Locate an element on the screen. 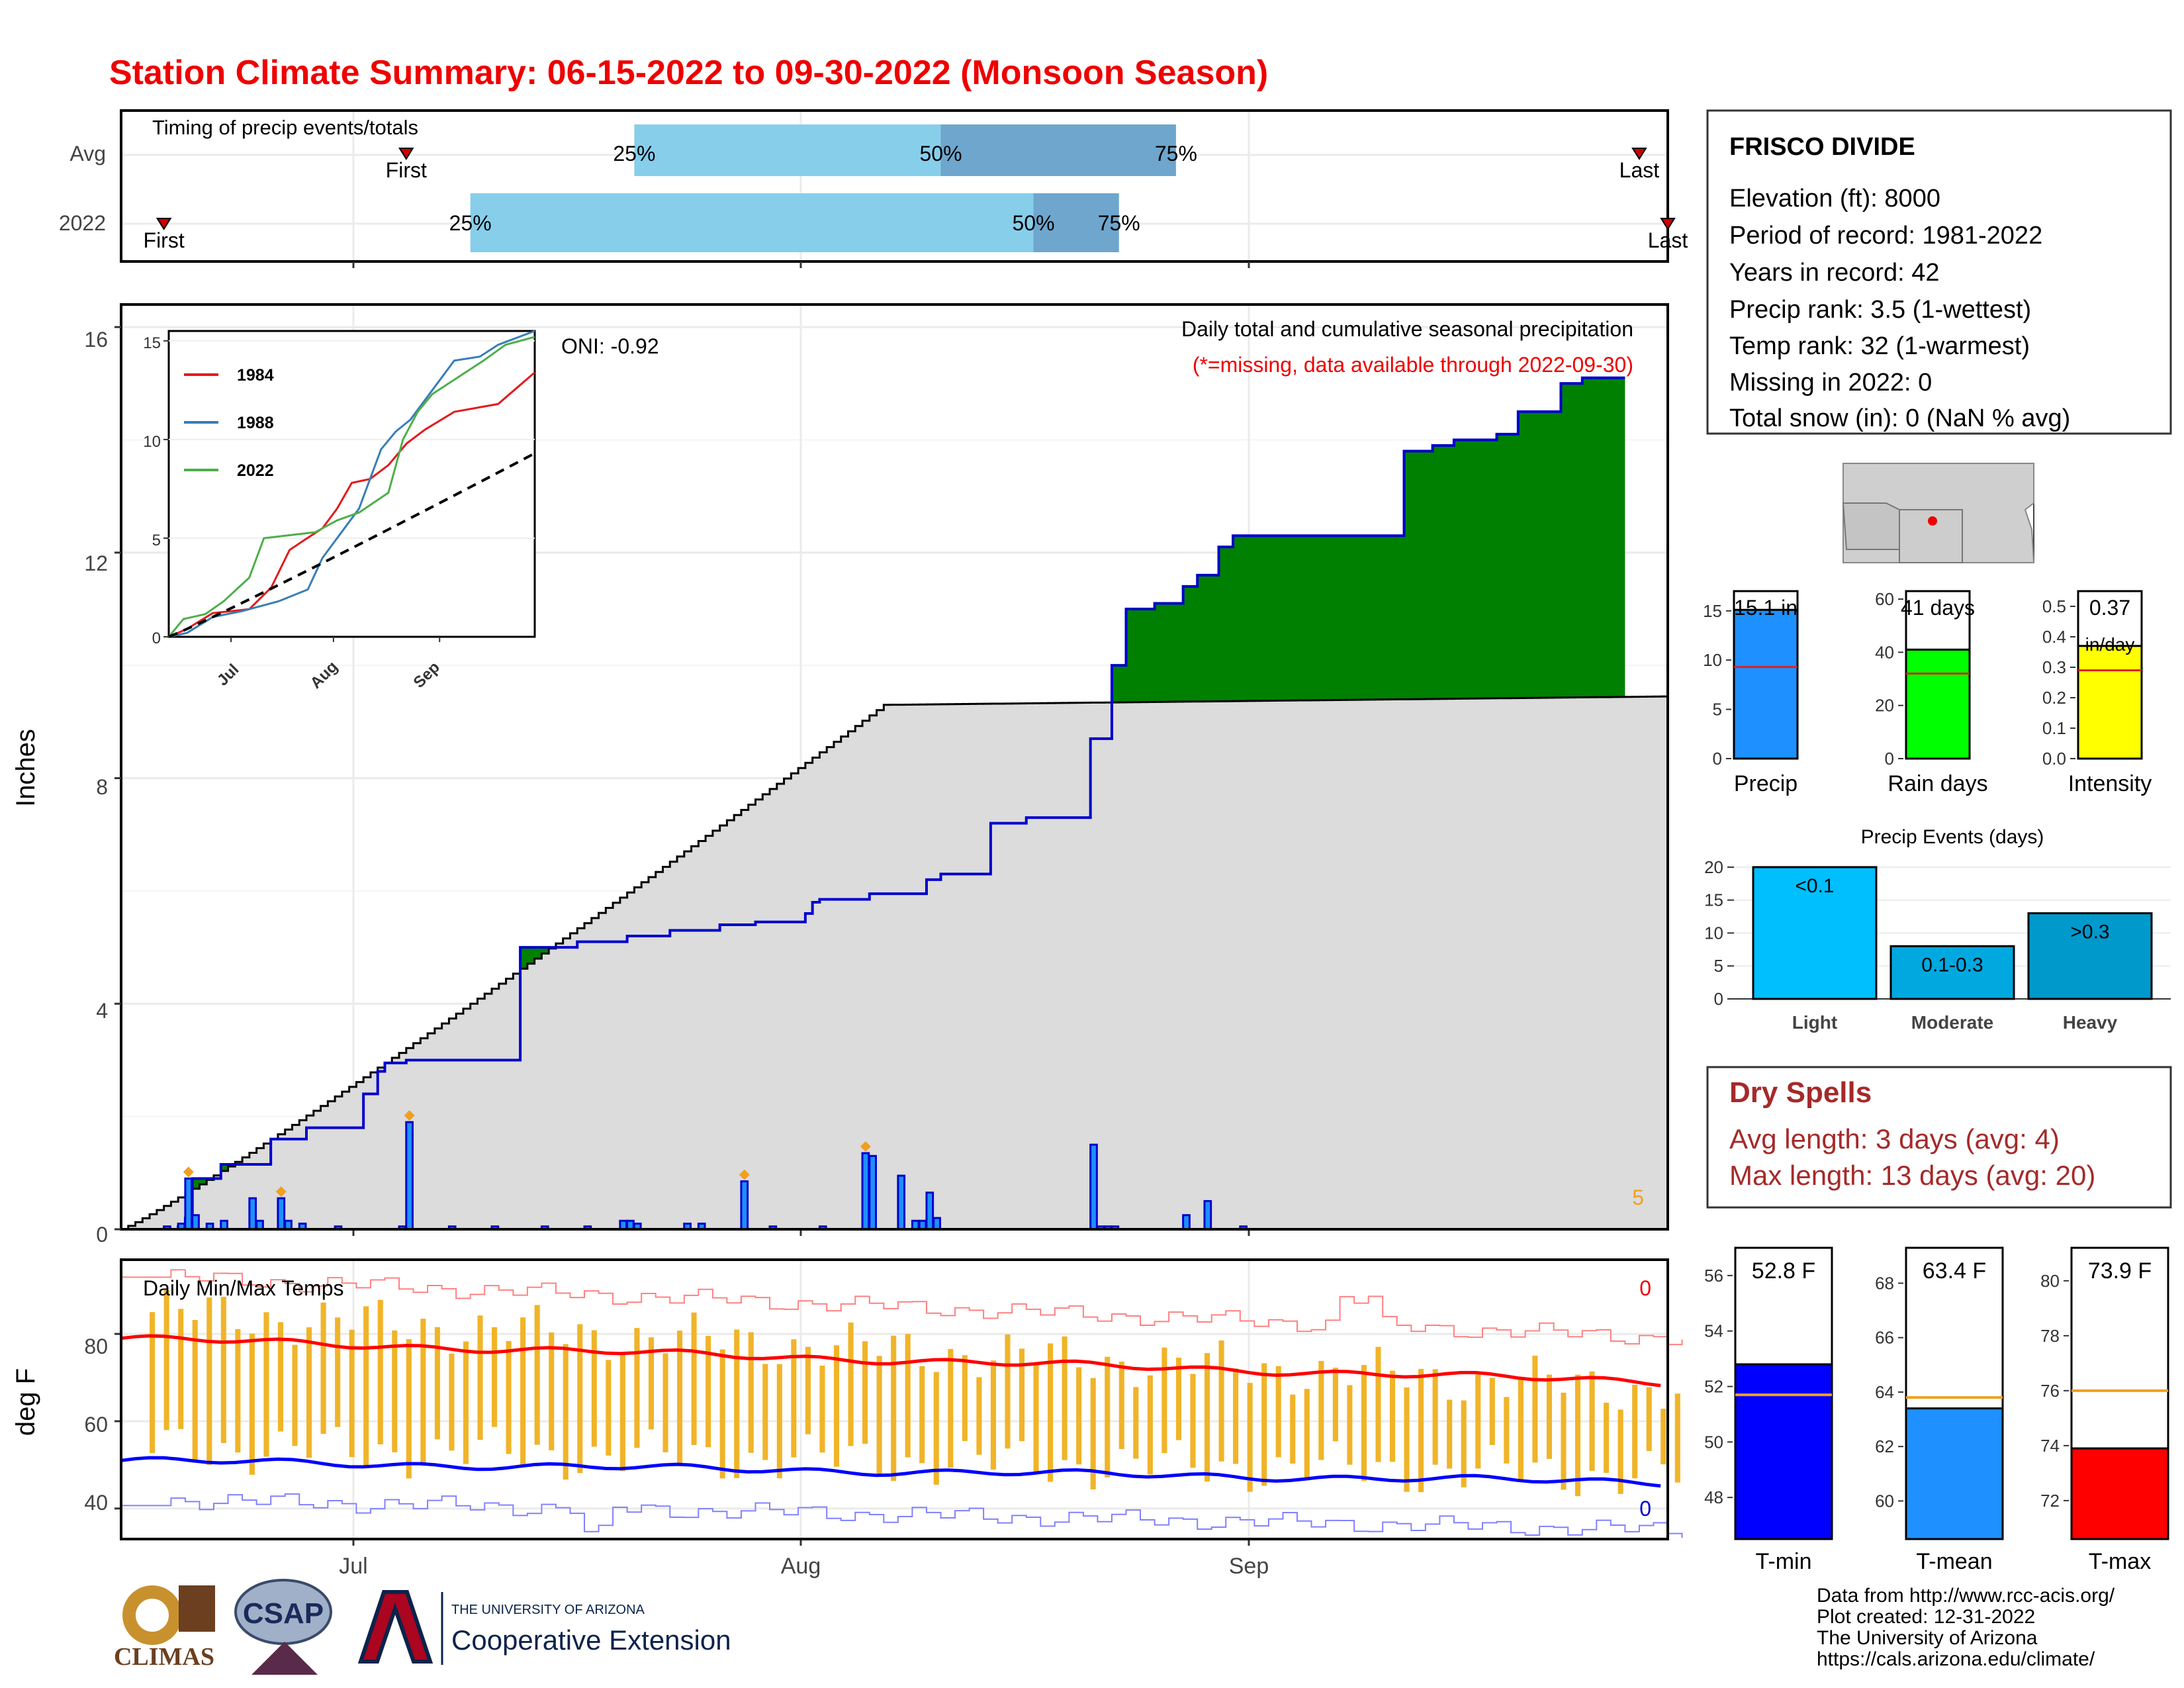  events-bar-label-0: <0.1 is located at coordinates (1814, 886).